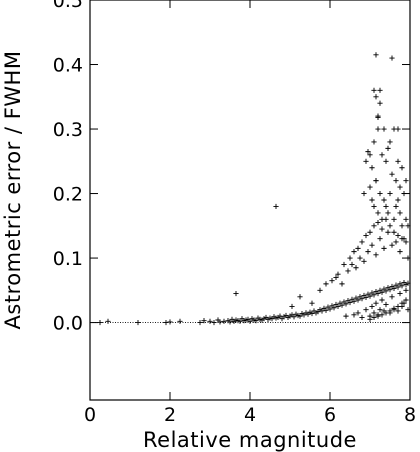  Describe the element at coordinates (68, 66) in the screenshot. I see `y-tick-label: 0.4` at that location.